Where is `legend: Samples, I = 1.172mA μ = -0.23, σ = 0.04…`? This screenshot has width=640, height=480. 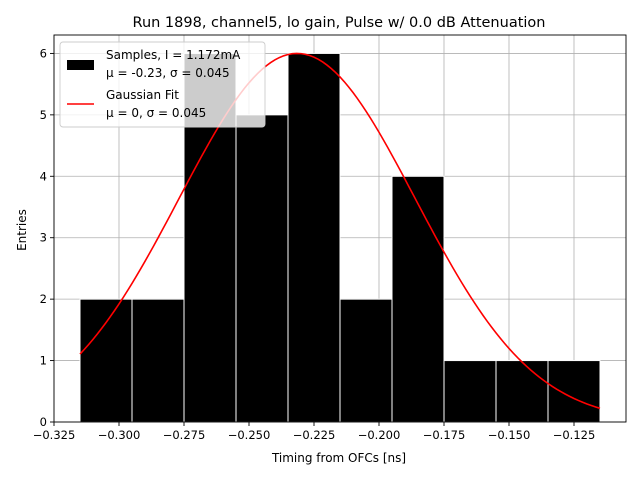
legend: Samples, I = 1.172mA μ = -0.23, σ = 0.04… is located at coordinates (162, 84).